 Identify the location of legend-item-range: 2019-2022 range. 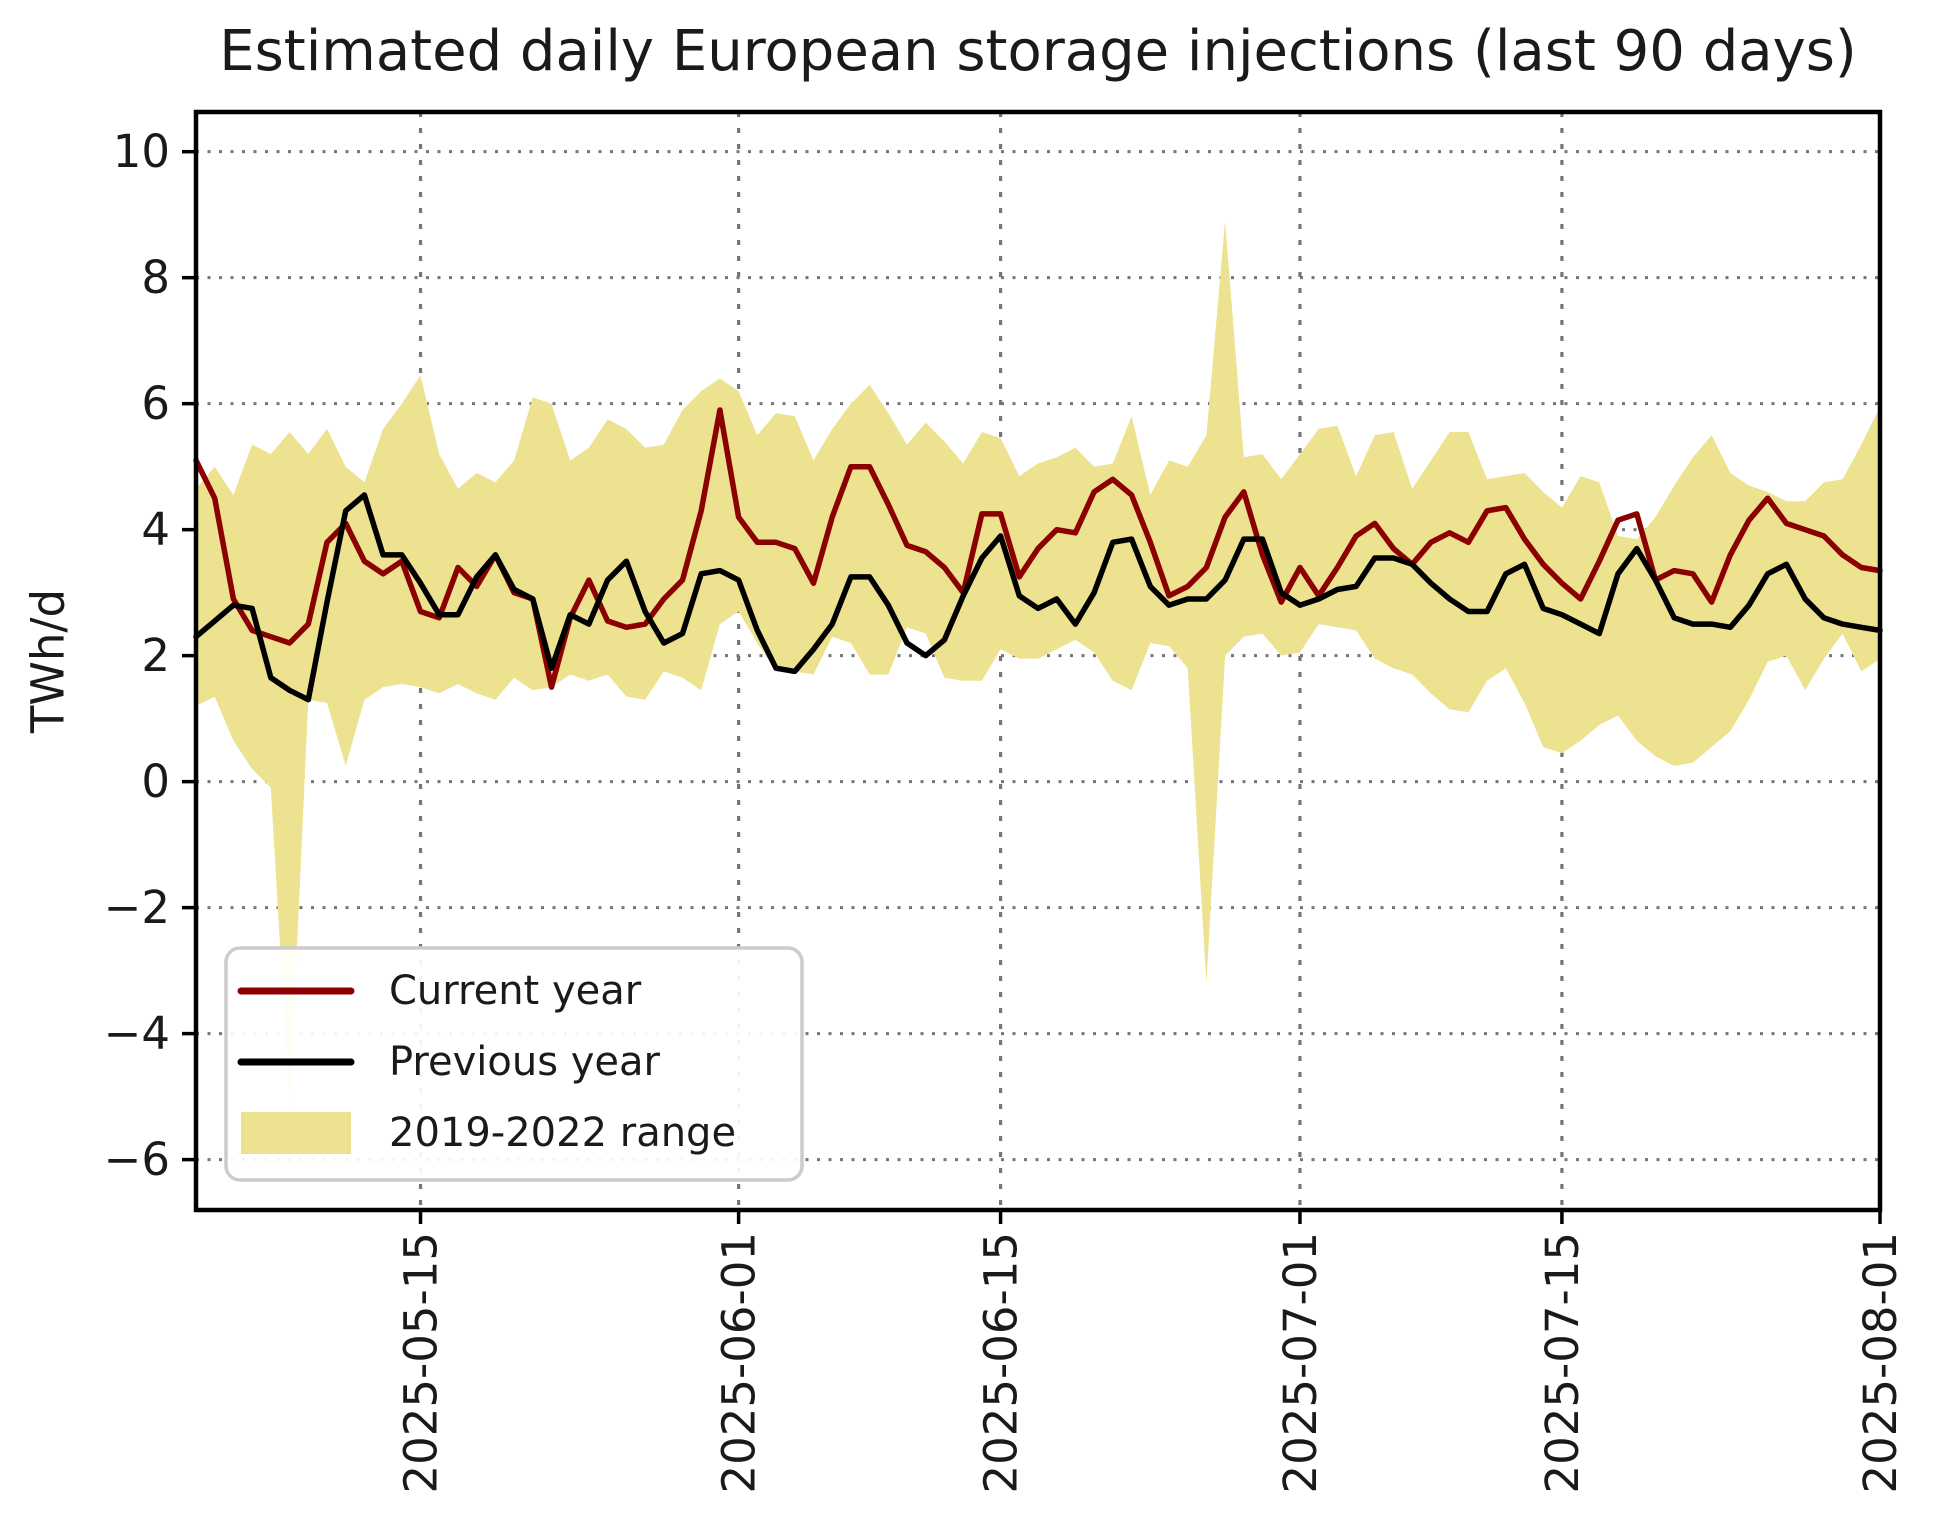
(488, 1133).